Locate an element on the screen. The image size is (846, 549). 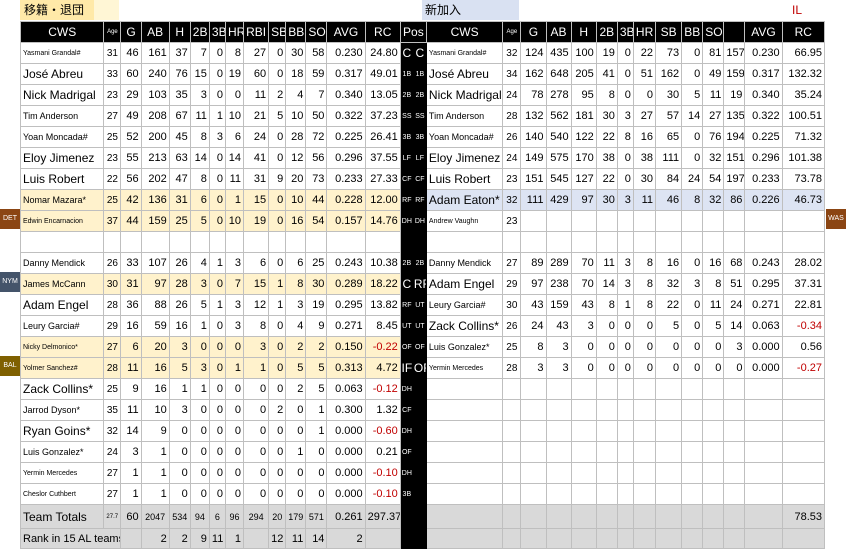
stat-h: 25 is located at coordinates (179, 221).